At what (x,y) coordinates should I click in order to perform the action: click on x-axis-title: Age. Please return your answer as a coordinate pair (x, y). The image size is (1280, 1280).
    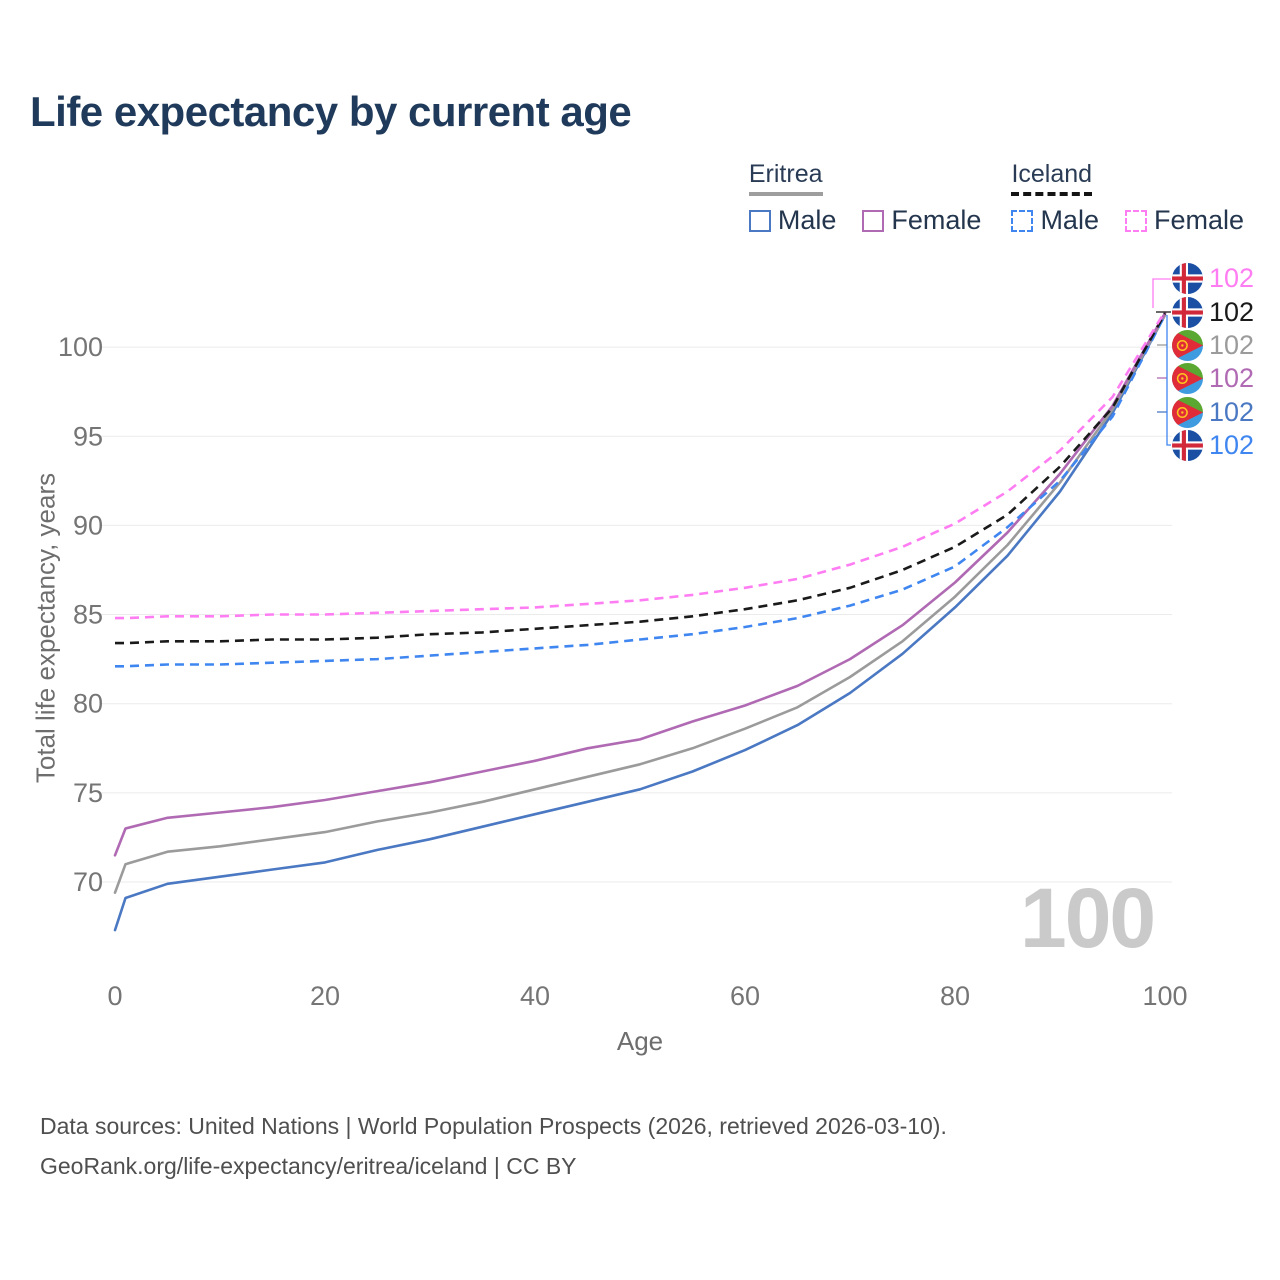
    Looking at the image, I should click on (640, 1041).